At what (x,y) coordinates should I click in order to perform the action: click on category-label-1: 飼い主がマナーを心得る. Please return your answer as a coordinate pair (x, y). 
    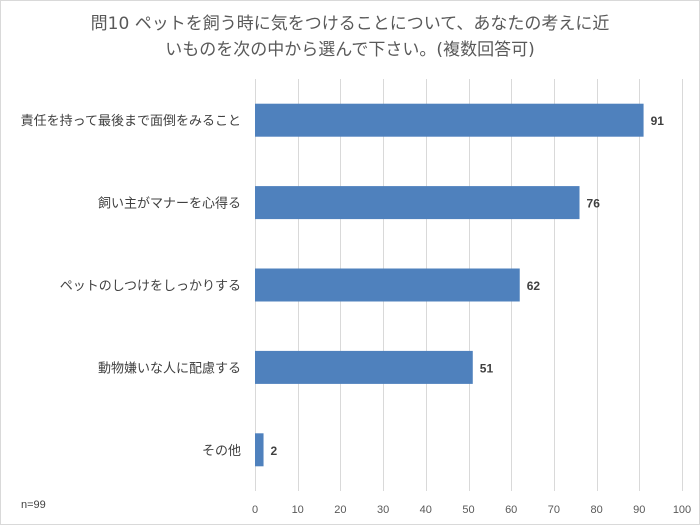
    Looking at the image, I should click on (169, 204).